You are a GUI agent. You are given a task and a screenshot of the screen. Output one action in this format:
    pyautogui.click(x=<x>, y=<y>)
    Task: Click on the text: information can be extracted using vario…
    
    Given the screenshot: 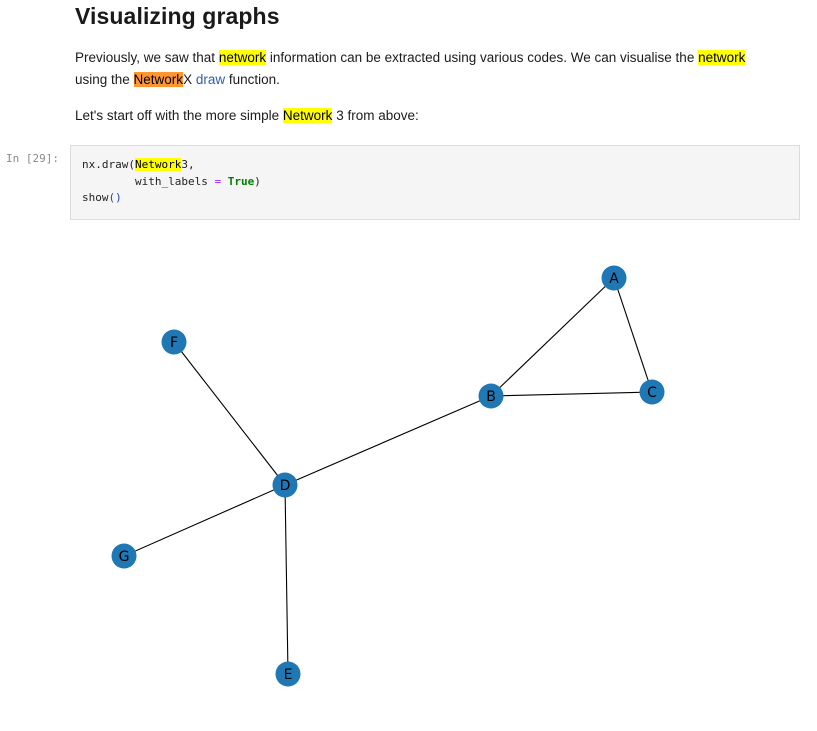 What is the action you would take?
    pyautogui.click(x=482, y=57)
    